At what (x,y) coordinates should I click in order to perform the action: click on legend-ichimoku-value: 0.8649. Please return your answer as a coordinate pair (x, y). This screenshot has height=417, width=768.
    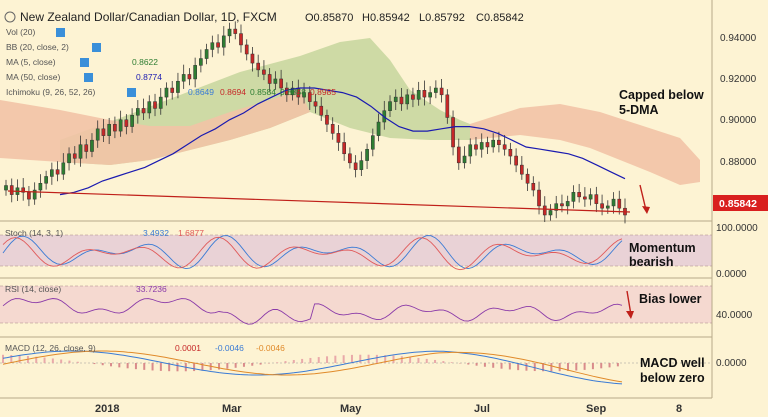
    Looking at the image, I should click on (201, 92).